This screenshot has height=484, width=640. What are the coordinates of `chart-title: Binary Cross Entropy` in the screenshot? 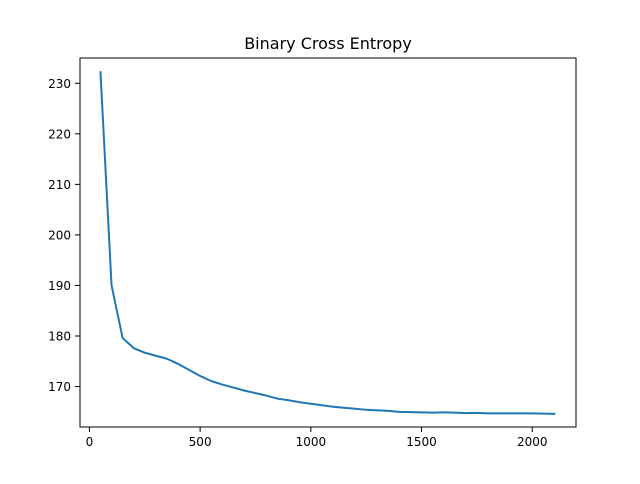 It's located at (328, 43).